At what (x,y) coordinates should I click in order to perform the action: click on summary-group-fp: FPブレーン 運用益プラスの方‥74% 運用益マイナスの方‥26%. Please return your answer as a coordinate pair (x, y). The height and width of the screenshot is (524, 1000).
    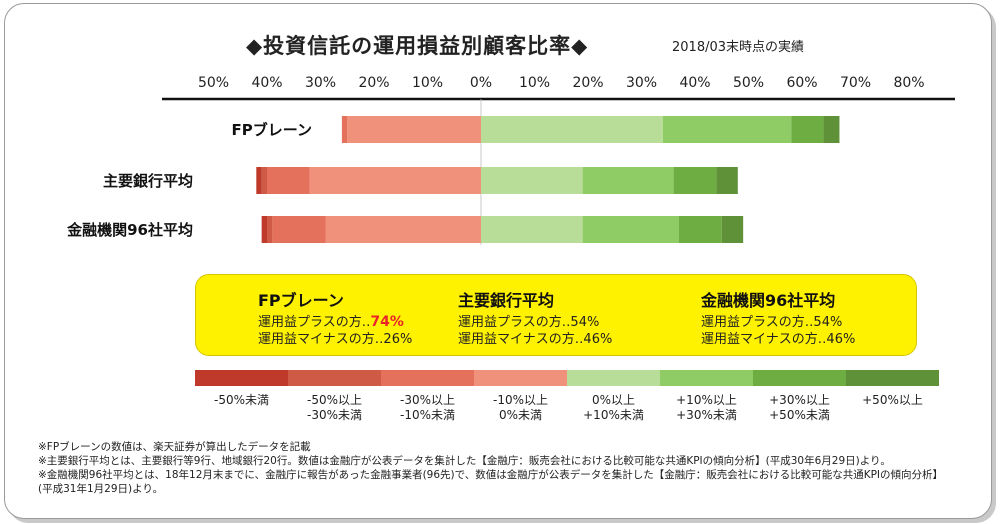
    Looking at the image, I should click on (335, 317).